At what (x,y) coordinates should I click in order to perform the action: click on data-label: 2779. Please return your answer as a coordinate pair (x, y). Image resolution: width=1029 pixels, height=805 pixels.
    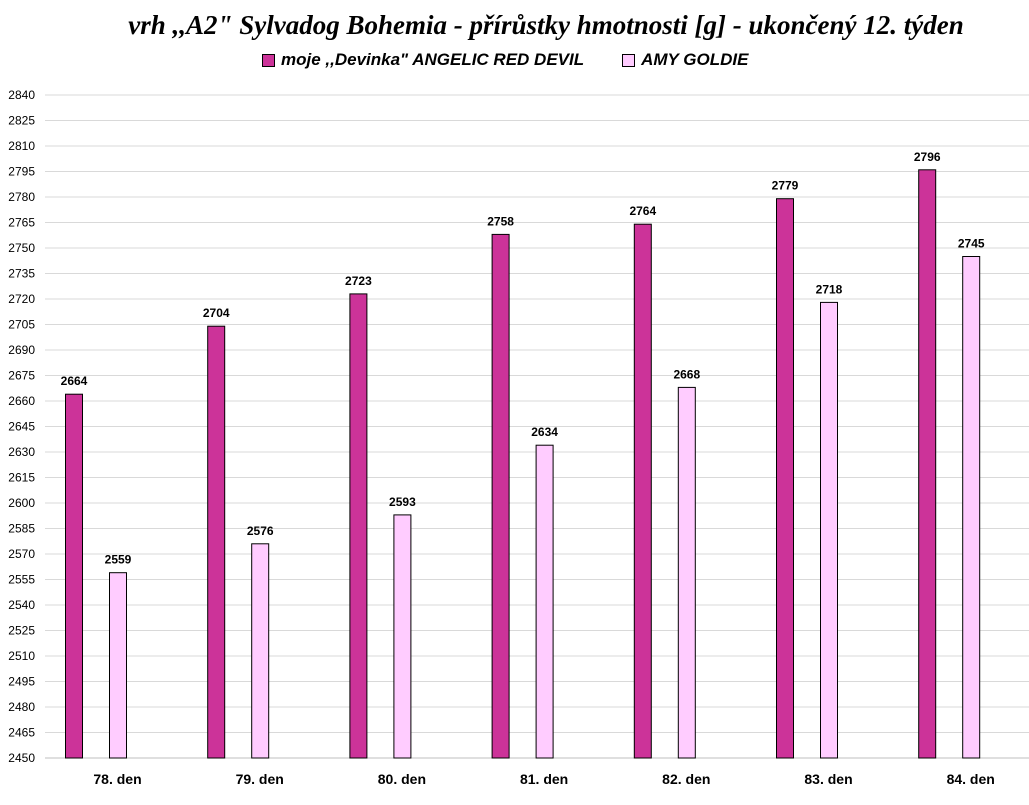
    Looking at the image, I should click on (785, 186).